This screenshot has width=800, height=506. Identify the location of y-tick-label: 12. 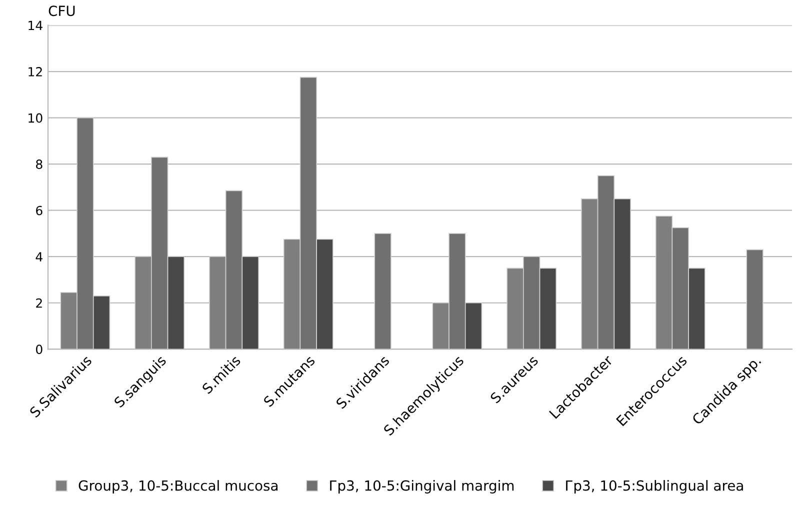
(35, 71).